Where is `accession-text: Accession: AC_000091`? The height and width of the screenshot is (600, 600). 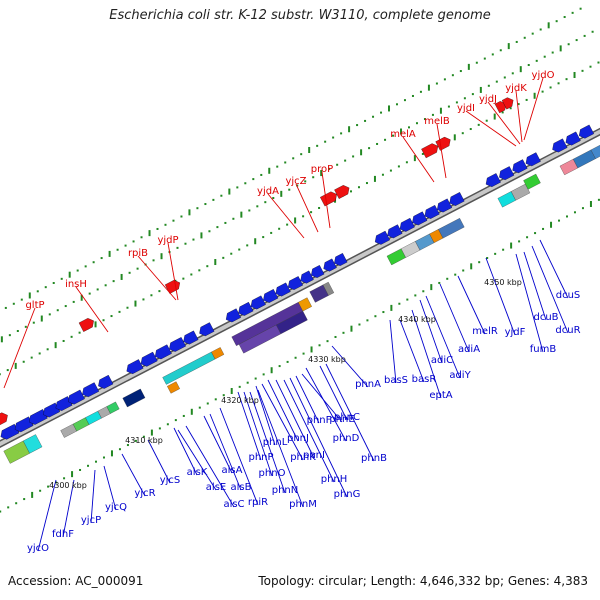
accession-text: Accession: AC_000091 is located at coordinates (76, 581).